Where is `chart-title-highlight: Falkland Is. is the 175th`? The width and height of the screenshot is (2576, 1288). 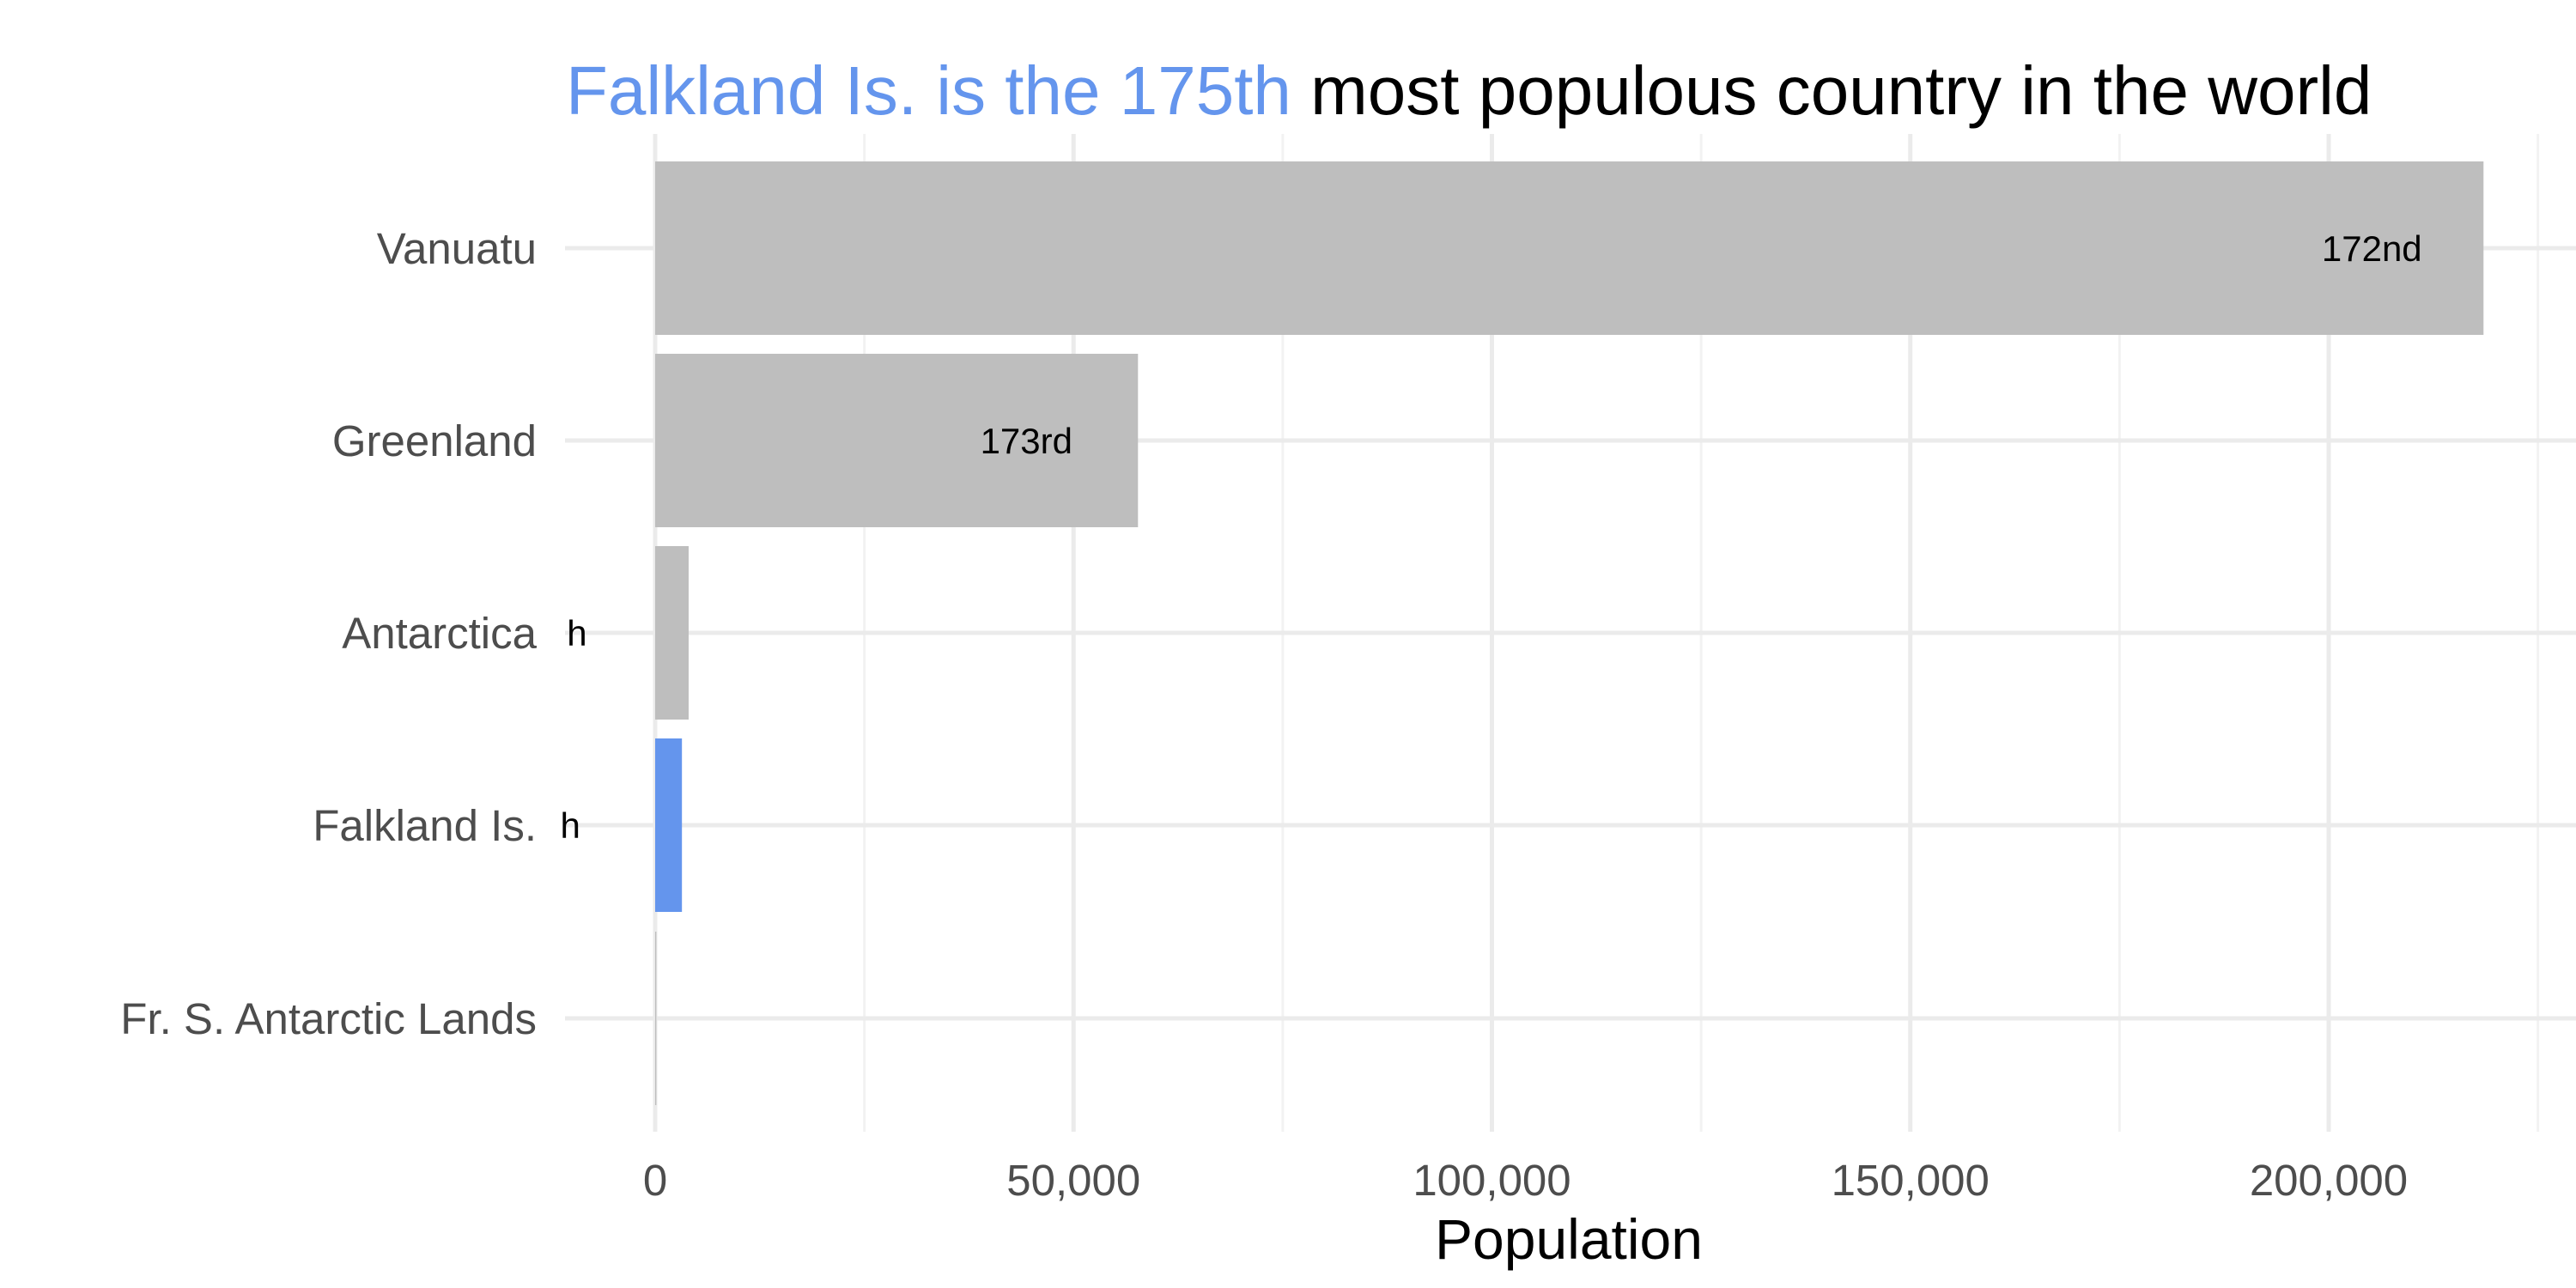
chart-title-highlight: Falkland Is. is the 175th is located at coordinates (929, 90).